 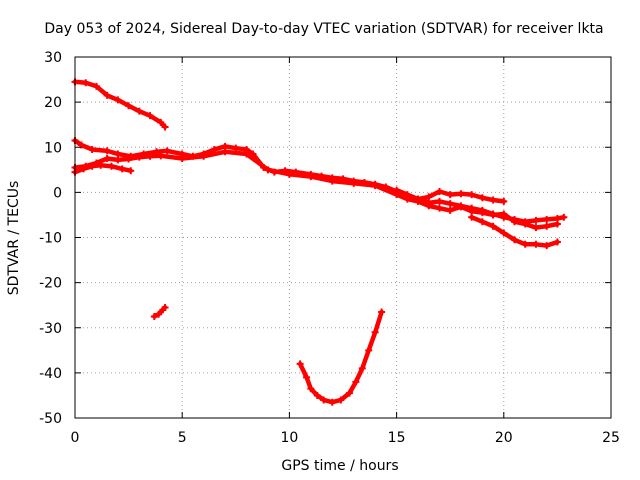 I want to click on series-line-track-g, so click(x=160, y=312).